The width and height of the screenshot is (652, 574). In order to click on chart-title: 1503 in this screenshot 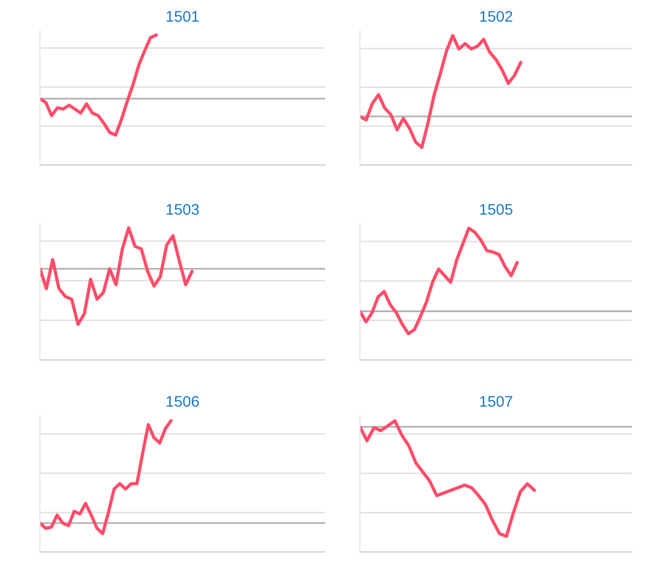, I will do `click(182, 209)`.